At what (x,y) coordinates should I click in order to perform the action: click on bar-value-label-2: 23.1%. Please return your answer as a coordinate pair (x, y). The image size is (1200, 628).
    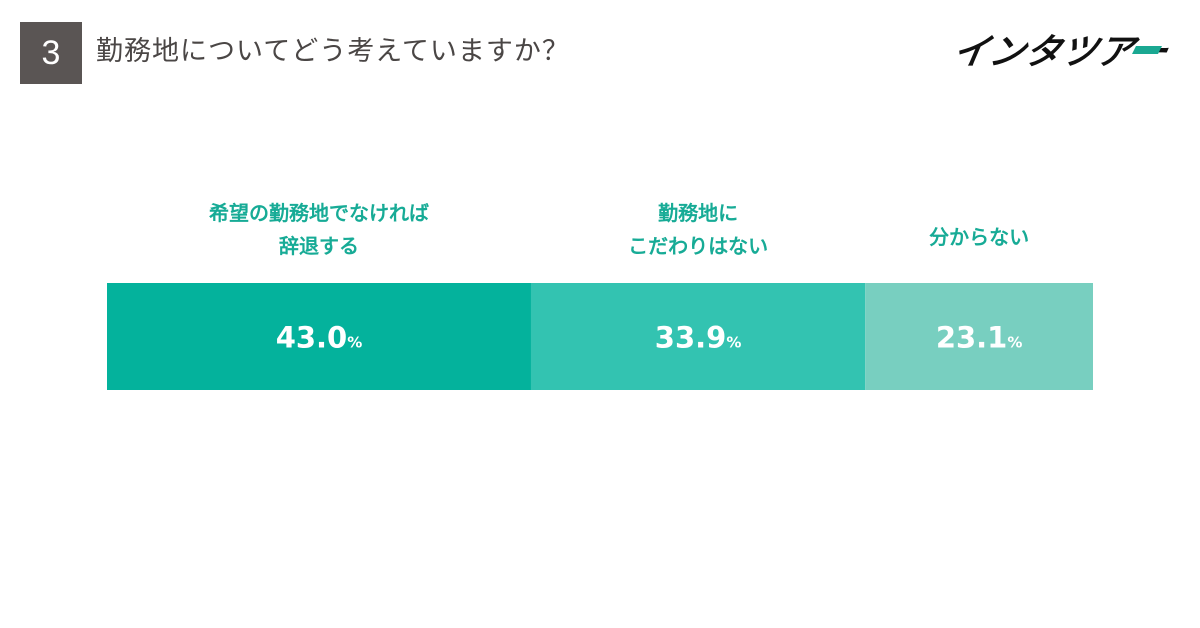
    Looking at the image, I should click on (979, 338).